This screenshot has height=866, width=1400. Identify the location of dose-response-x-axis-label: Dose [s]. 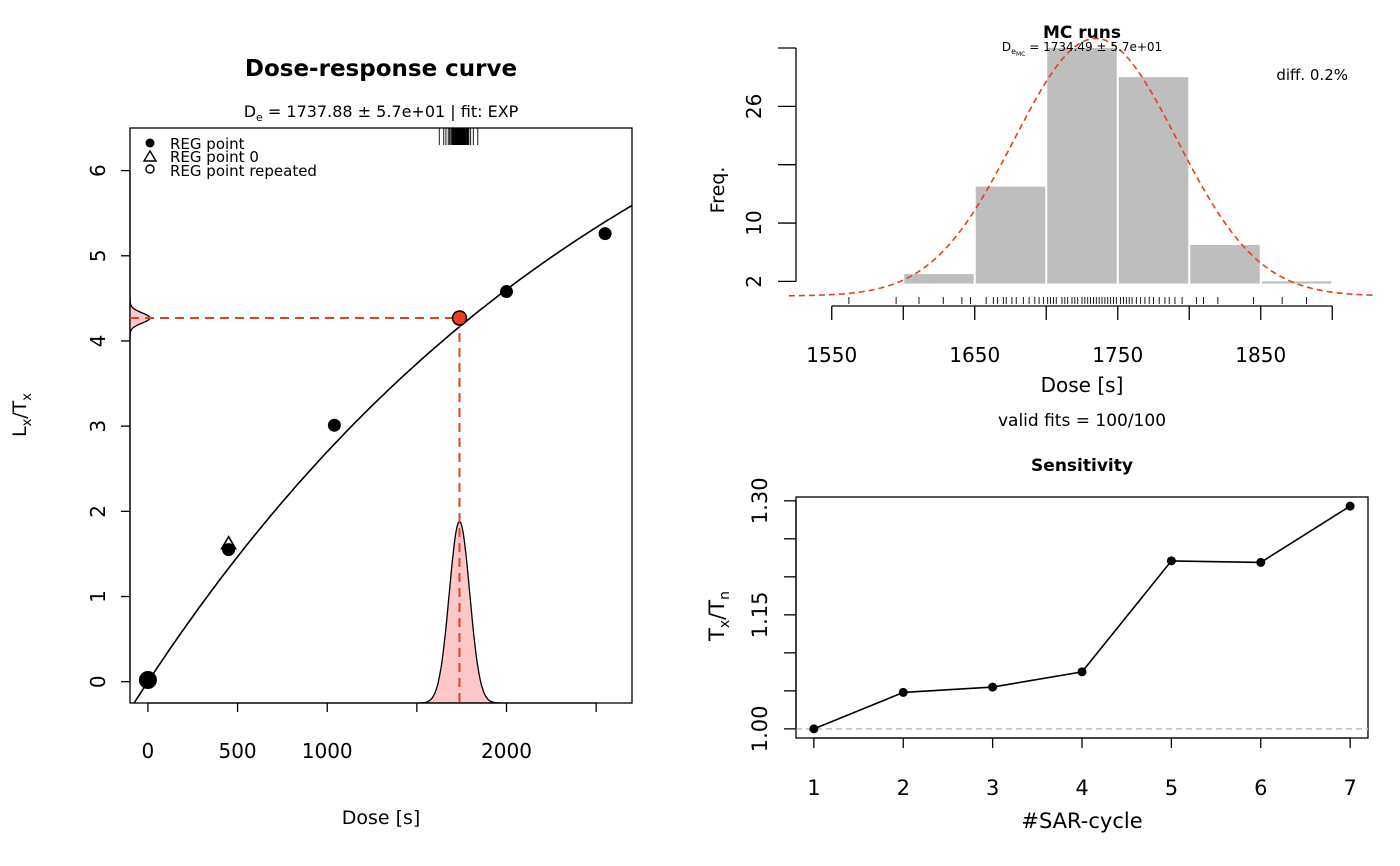
(381, 818).